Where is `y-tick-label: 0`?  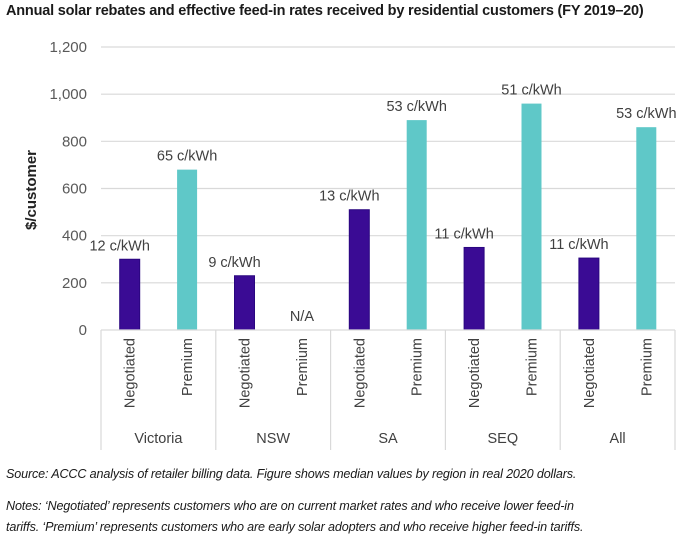 y-tick-label: 0 is located at coordinates (83, 330).